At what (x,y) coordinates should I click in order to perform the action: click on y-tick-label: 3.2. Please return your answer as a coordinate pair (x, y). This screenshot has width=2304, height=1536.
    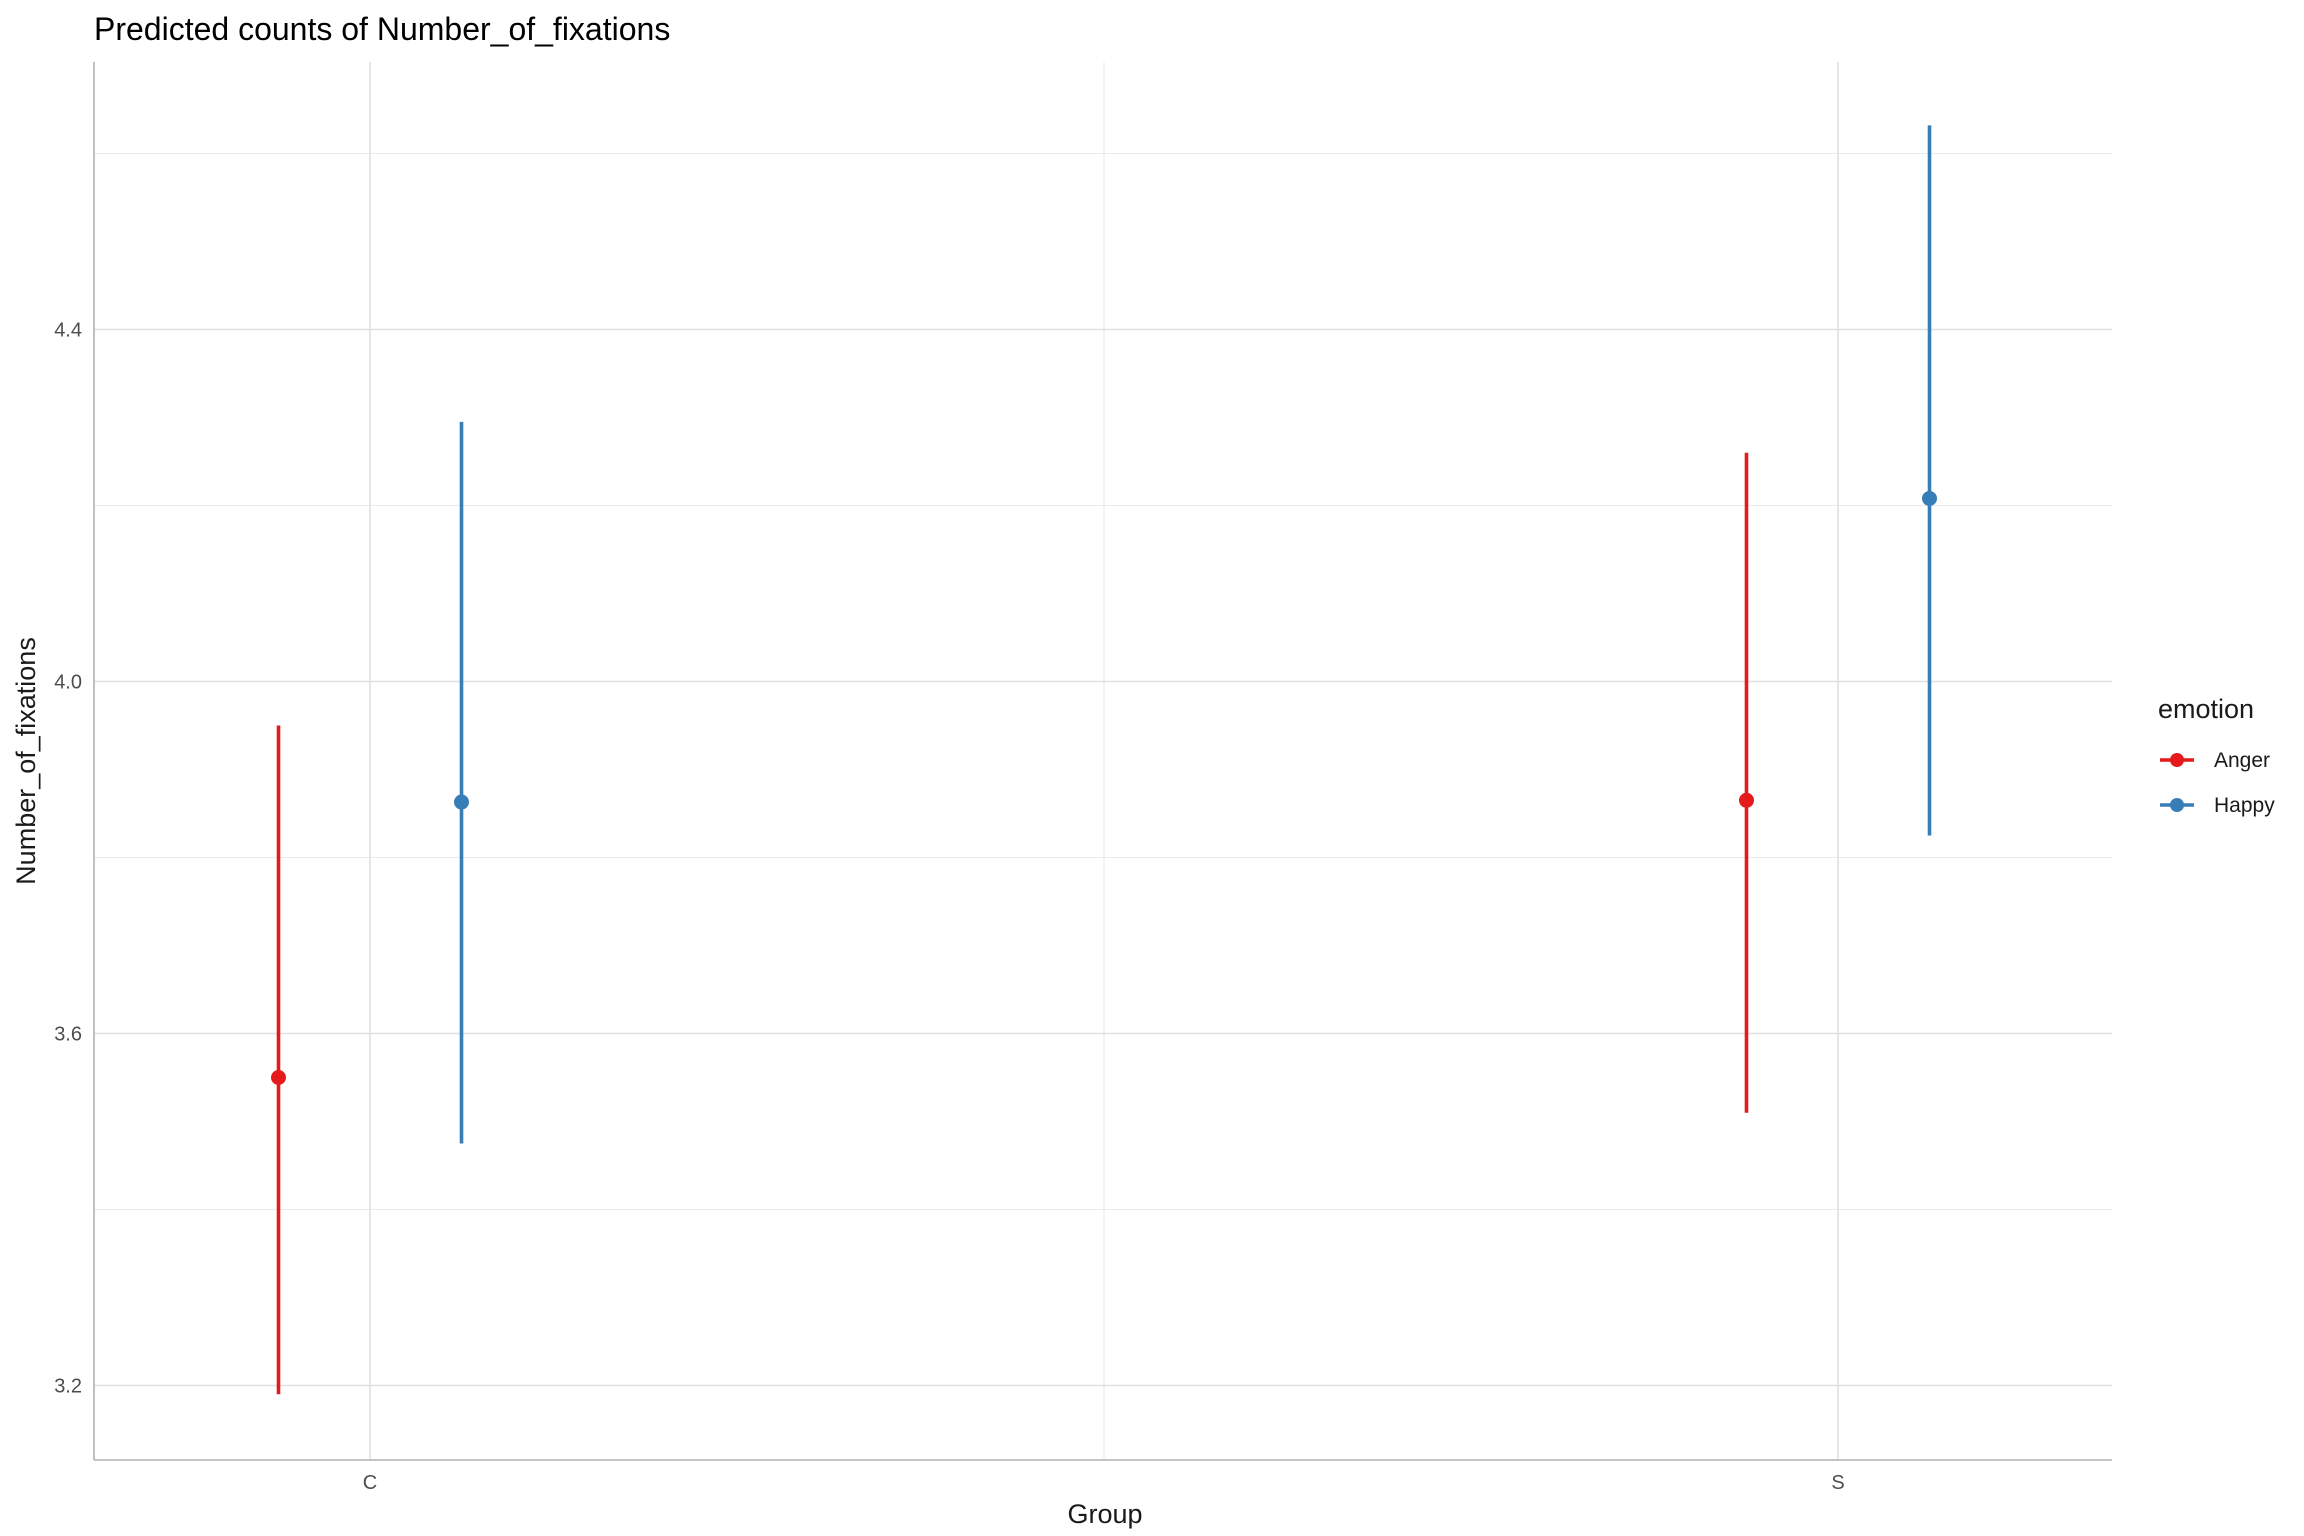
    Looking at the image, I should click on (68, 1387).